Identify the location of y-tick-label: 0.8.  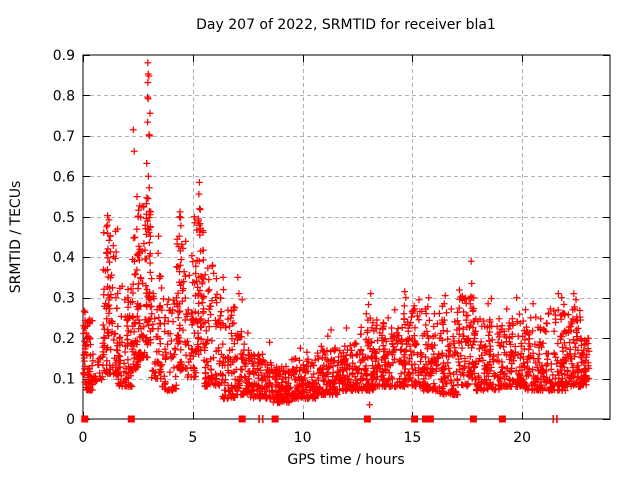
(64, 96).